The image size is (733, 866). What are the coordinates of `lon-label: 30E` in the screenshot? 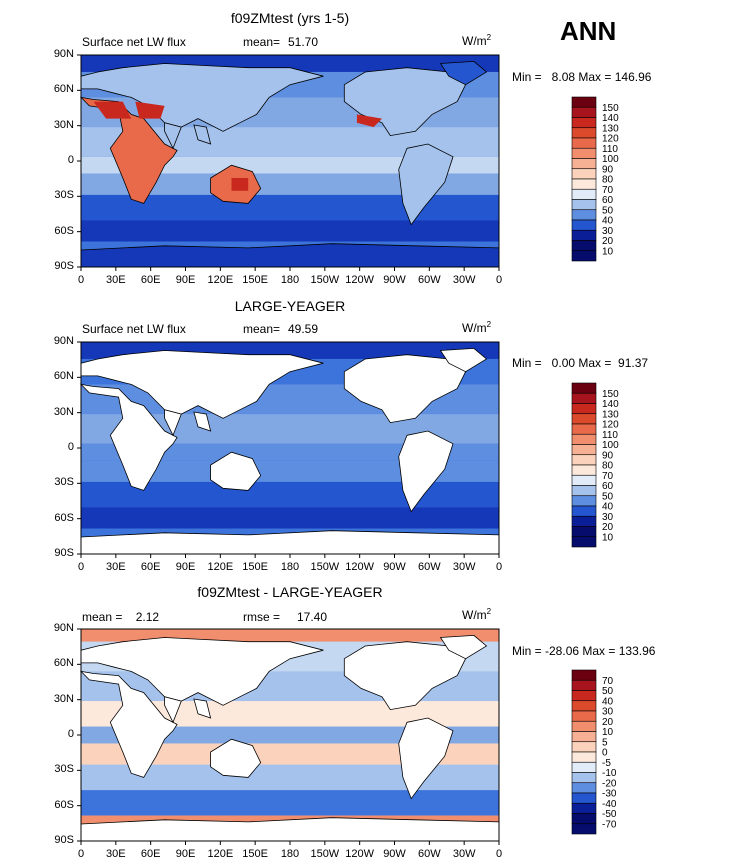 It's located at (116, 280).